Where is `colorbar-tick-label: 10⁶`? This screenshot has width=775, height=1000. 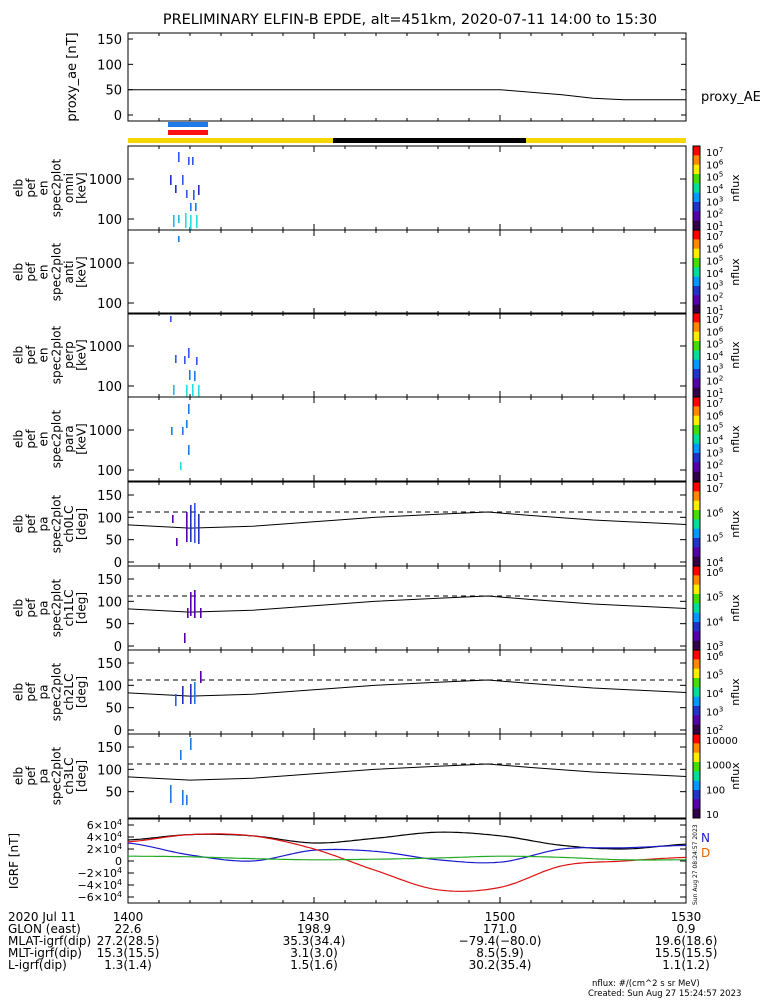
colorbar-tick-label: 10⁶ is located at coordinates (715, 513).